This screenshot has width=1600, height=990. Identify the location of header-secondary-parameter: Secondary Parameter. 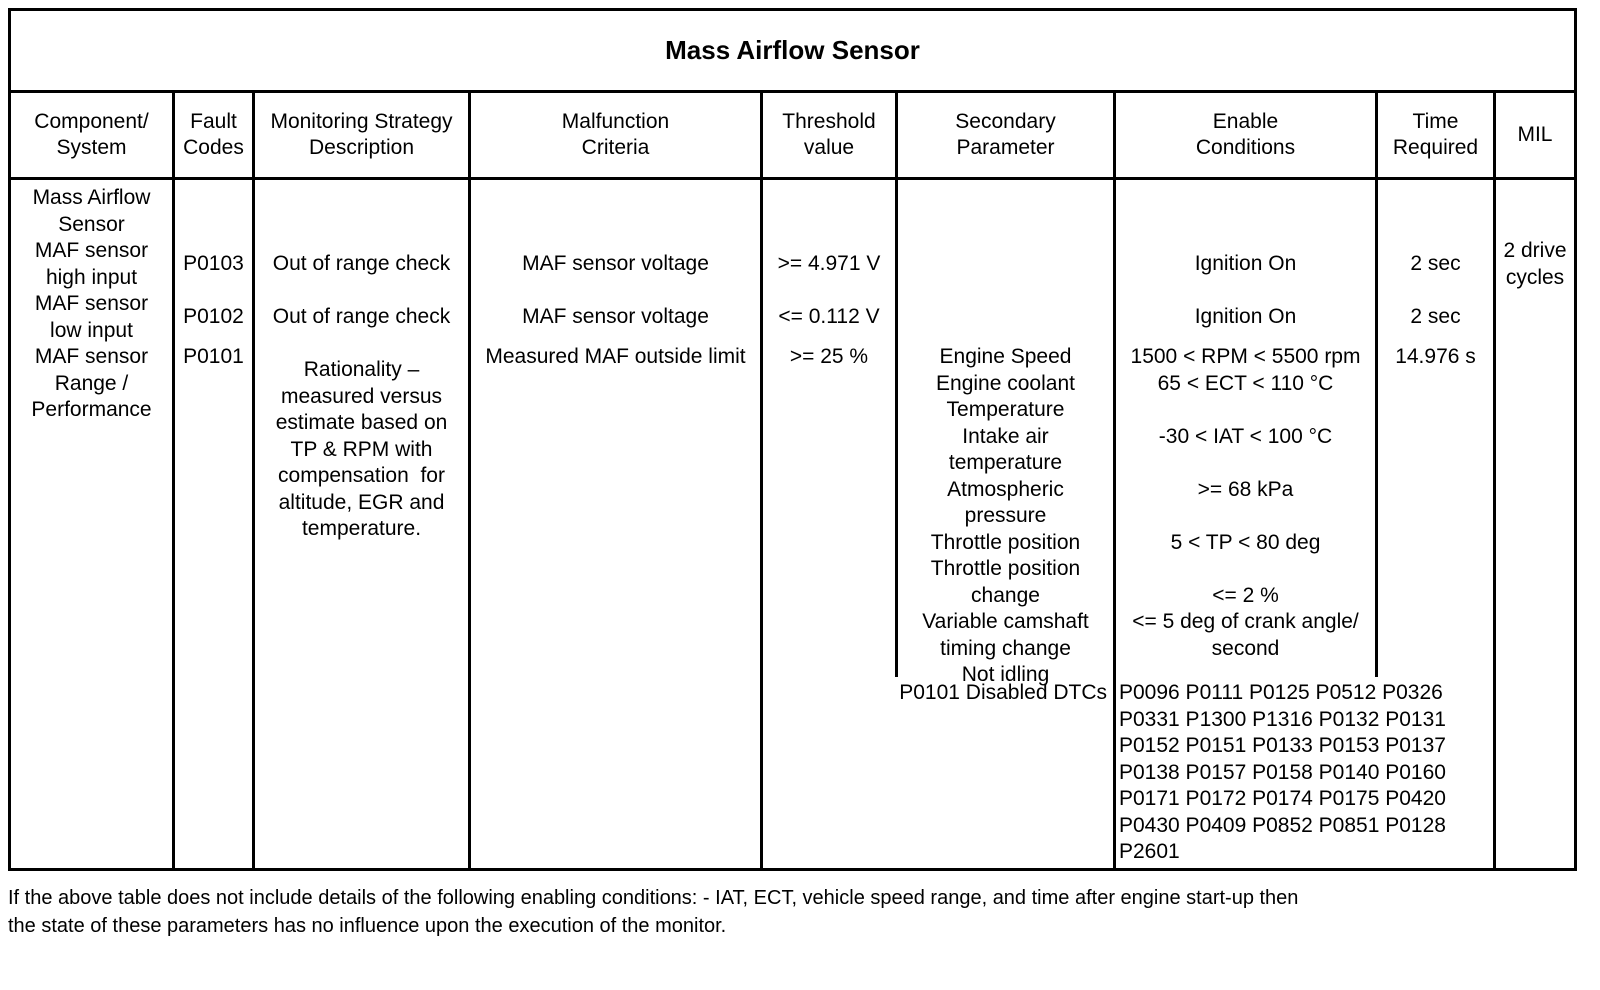
(1005, 134).